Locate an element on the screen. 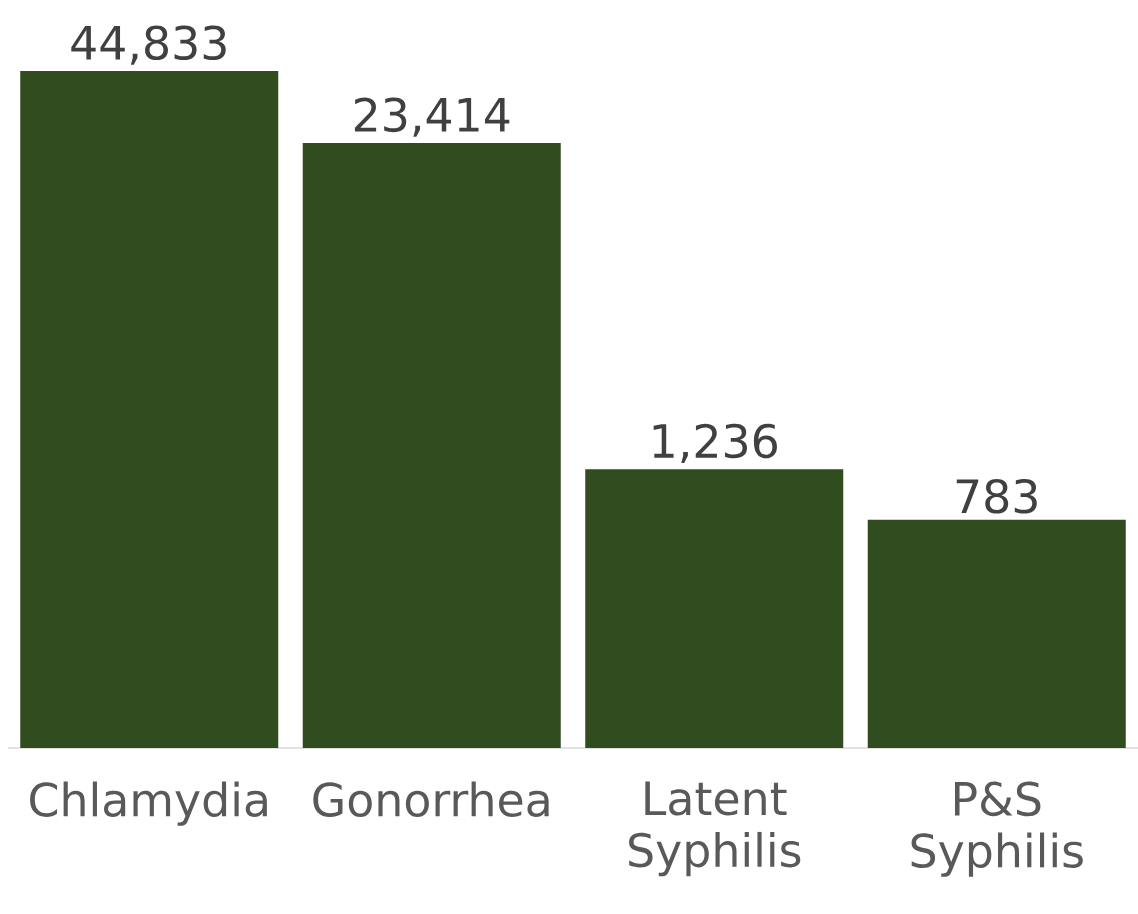 This screenshot has width=1138, height=914. data-label: 783 is located at coordinates (996, 496).